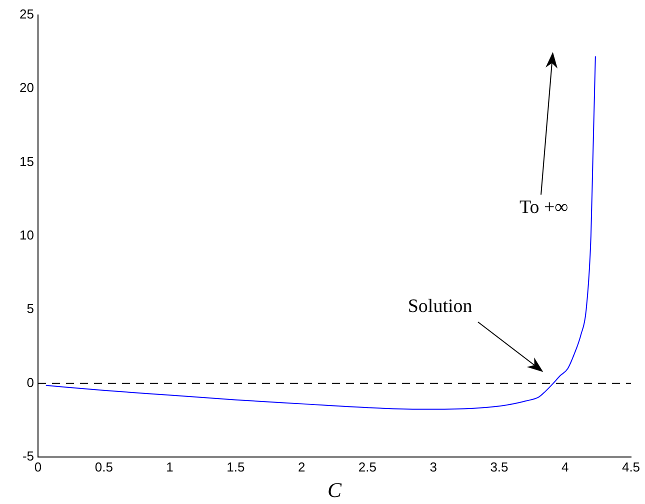 The width and height of the screenshot is (645, 504). Describe the element at coordinates (27, 161) in the screenshot. I see `y-tick-label: 15` at that location.